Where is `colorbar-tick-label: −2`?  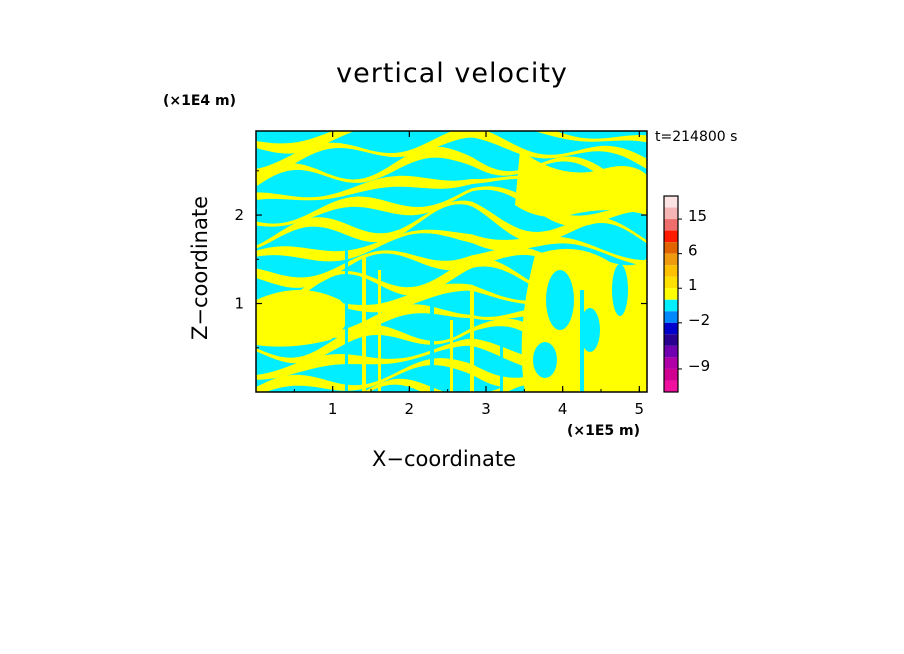
colorbar-tick-label: −2 is located at coordinates (699, 320).